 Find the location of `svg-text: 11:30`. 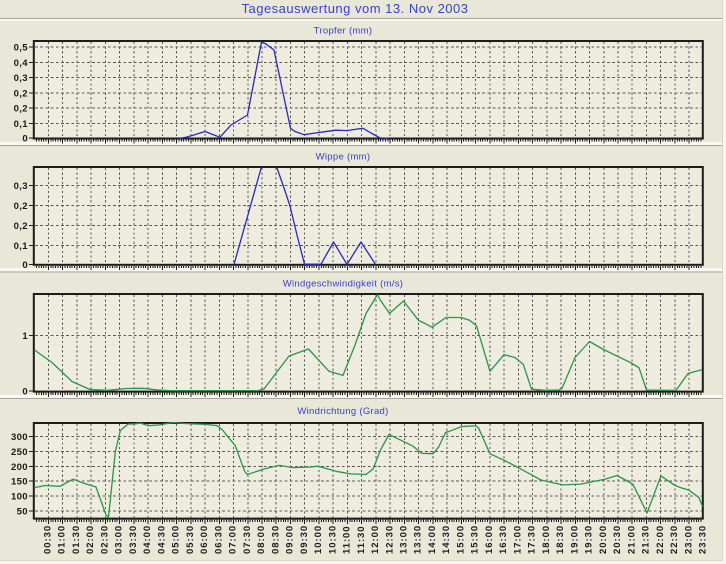

svg-text: 11:30 is located at coordinates (361, 539).